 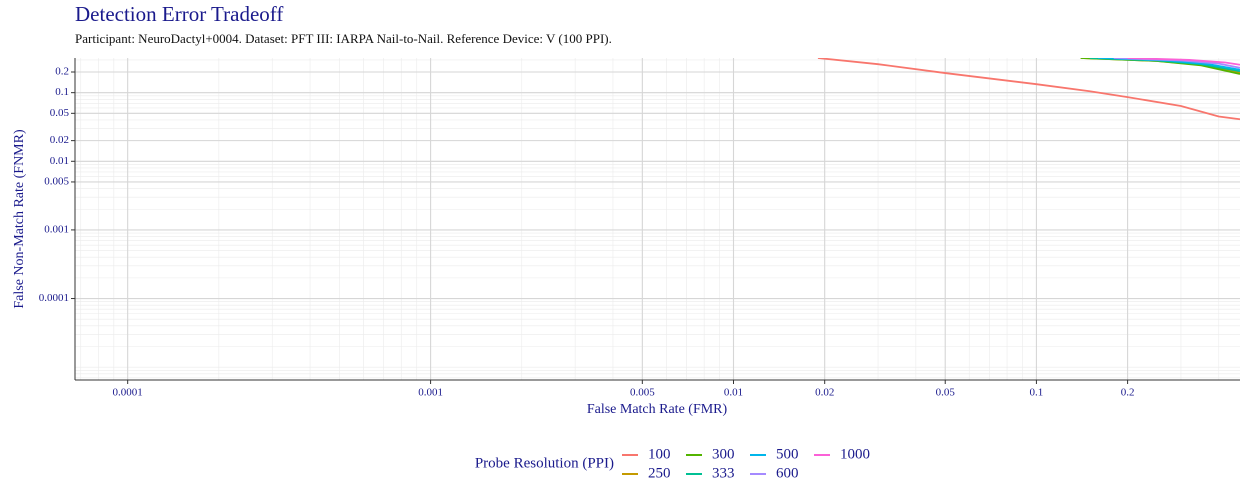 What do you see at coordinates (659, 454) in the screenshot?
I see `legend-label: 100` at bounding box center [659, 454].